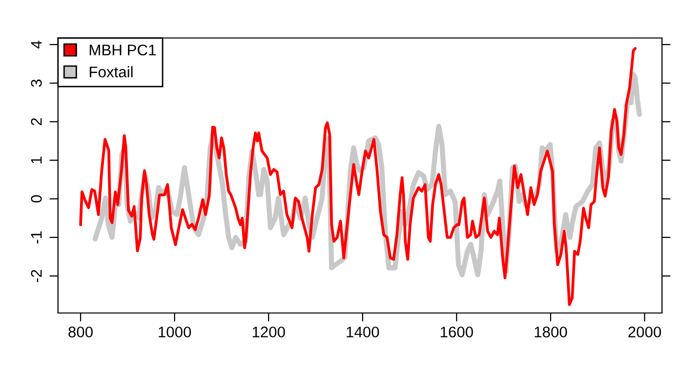 This screenshot has width=681, height=371. What do you see at coordinates (174, 332) in the screenshot?
I see `x-tick-label: 1000` at bounding box center [174, 332].